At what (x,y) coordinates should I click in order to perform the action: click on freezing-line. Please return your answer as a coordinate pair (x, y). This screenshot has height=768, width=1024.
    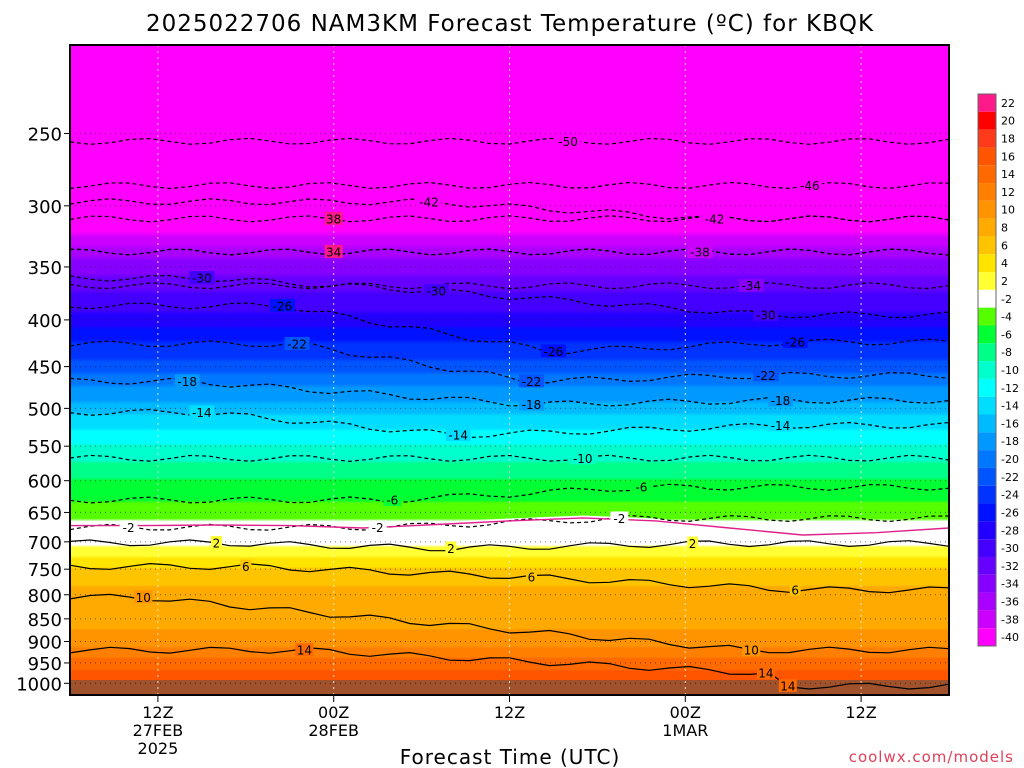
    Looking at the image, I should click on (509, 526).